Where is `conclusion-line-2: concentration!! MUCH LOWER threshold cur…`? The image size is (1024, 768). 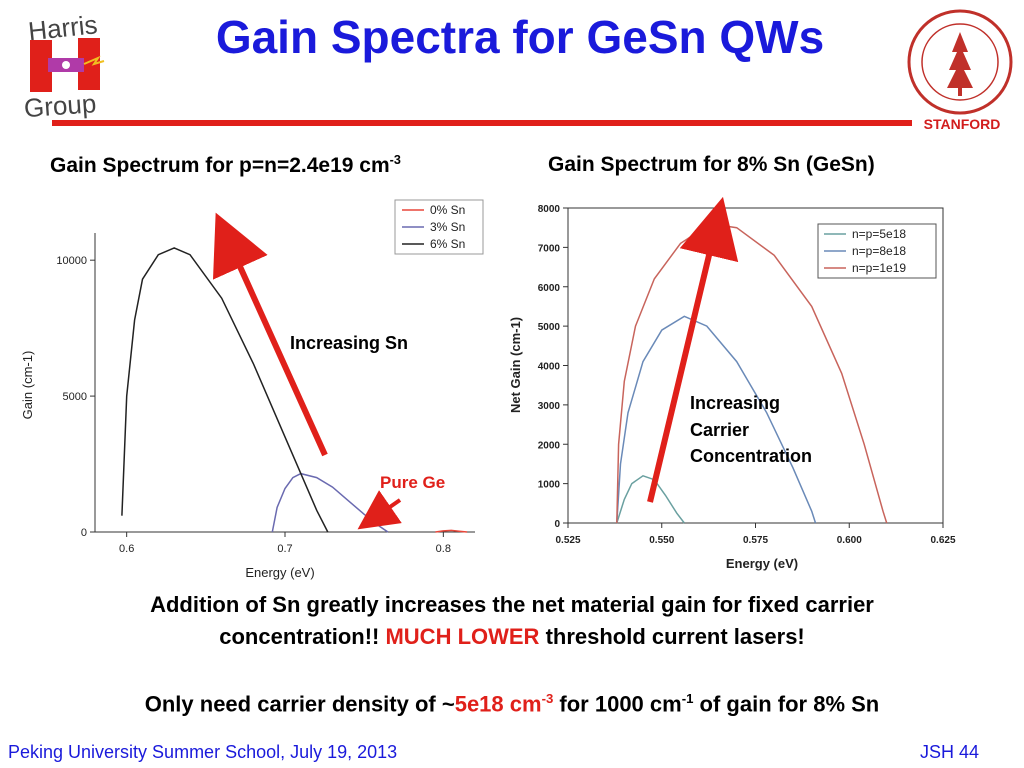 conclusion-line-2: concentration!! MUCH LOWER threshold cur… is located at coordinates (512, 636).